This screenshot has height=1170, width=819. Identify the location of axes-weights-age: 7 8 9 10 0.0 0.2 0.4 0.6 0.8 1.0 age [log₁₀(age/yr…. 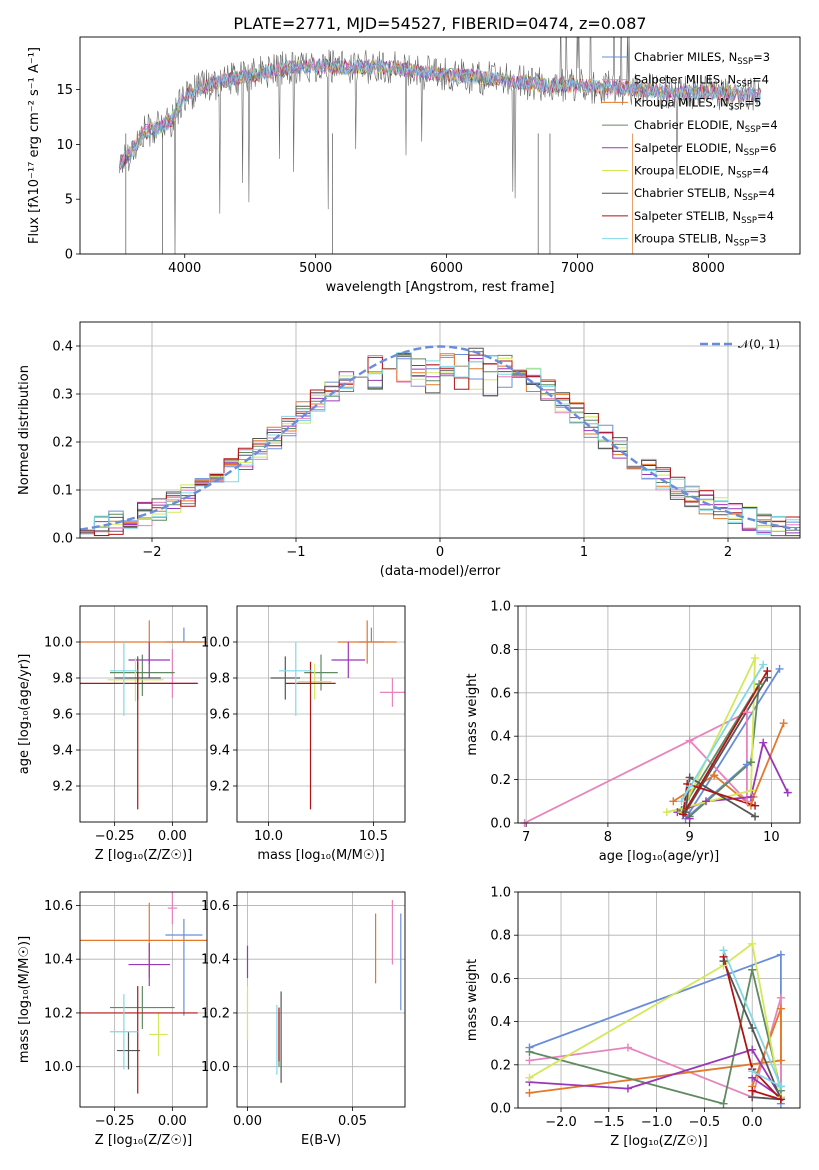
(633, 732).